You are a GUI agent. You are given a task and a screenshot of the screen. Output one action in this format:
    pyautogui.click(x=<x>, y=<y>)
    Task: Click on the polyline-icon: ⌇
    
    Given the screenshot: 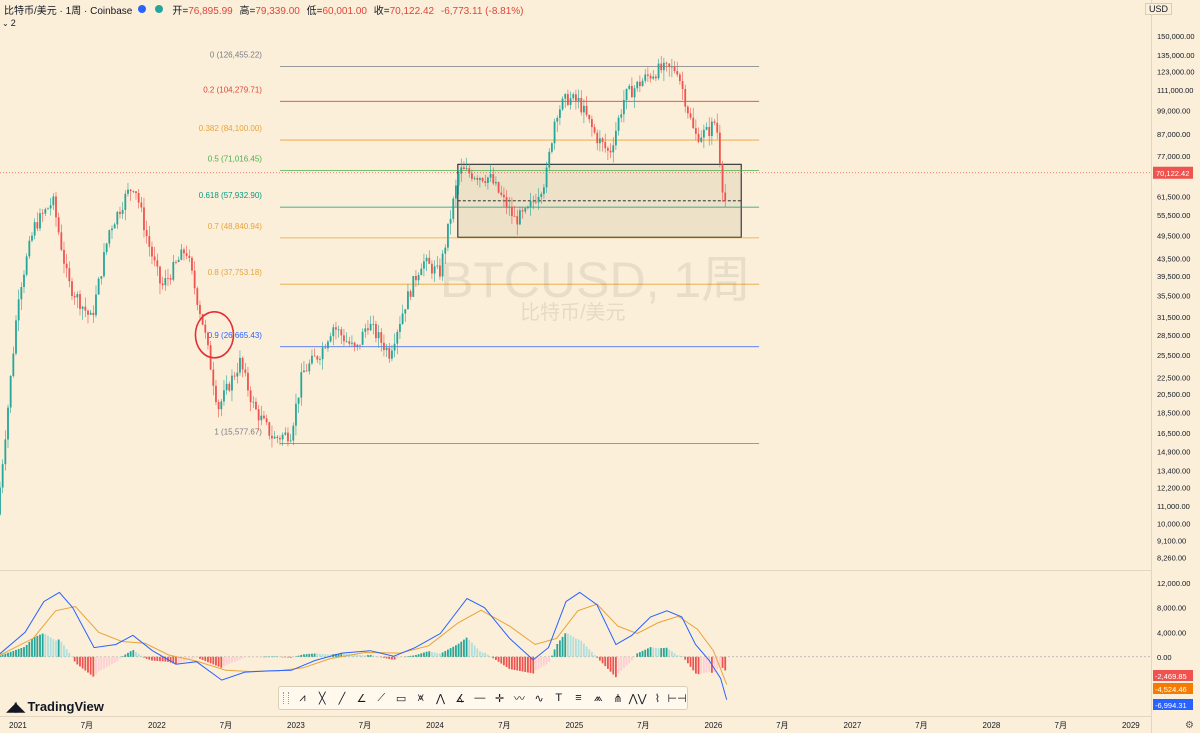 What is the action you would take?
    pyautogui.click(x=657, y=698)
    